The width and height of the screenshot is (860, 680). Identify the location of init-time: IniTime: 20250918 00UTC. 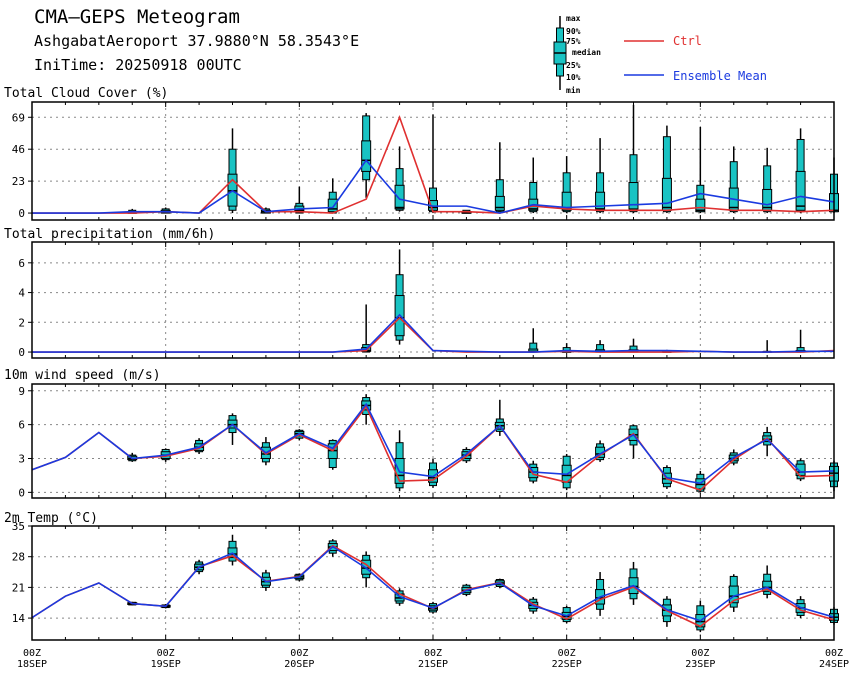
(138, 65).